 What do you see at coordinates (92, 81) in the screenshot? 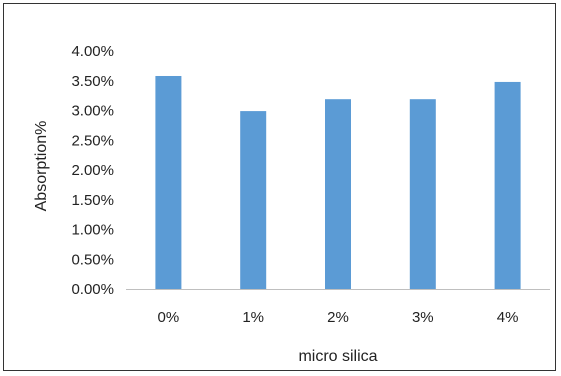
I see `y-tick-label: 3.50%` at bounding box center [92, 81].